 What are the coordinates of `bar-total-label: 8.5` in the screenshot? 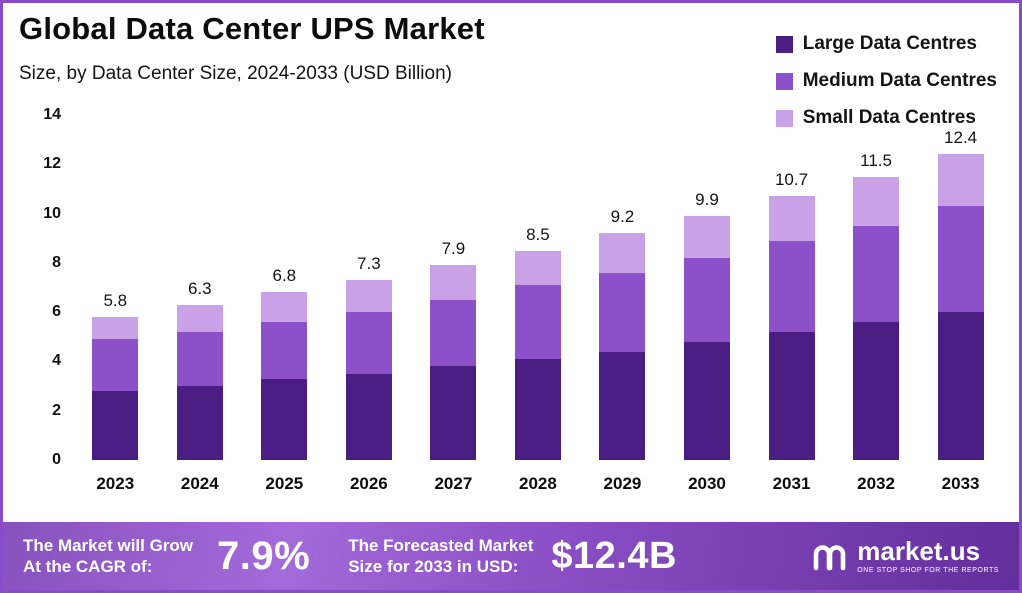 It's located at (538, 234).